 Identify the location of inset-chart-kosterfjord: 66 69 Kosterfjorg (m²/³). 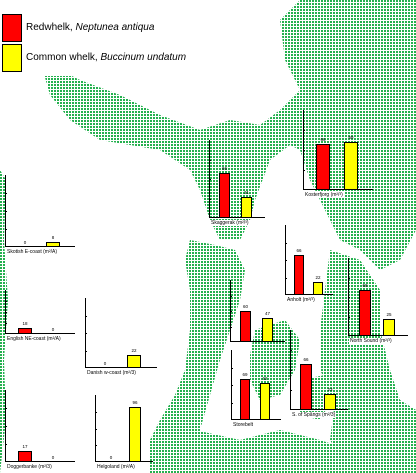
(338, 154).